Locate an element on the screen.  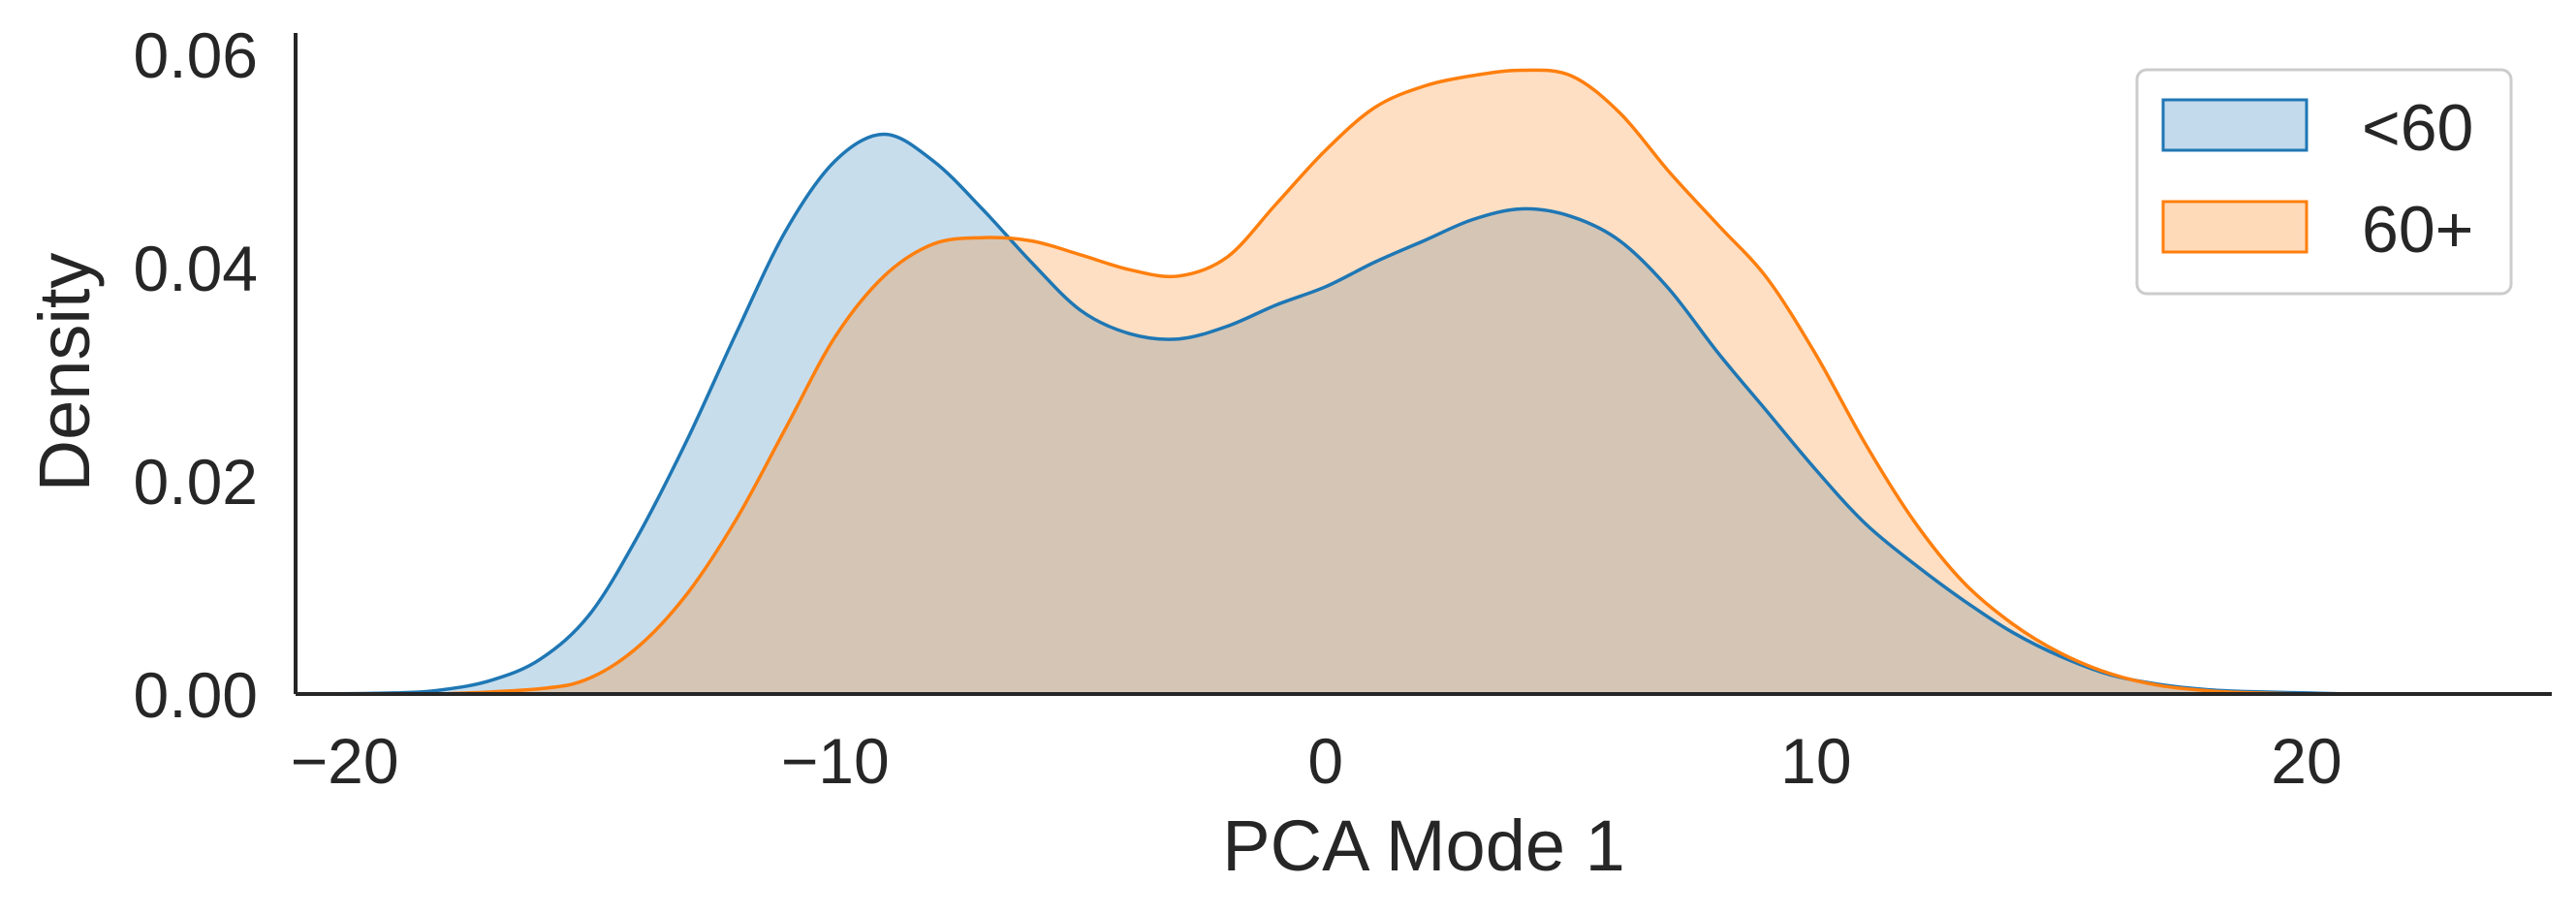
x-tick-label: 10 is located at coordinates (1815, 761).